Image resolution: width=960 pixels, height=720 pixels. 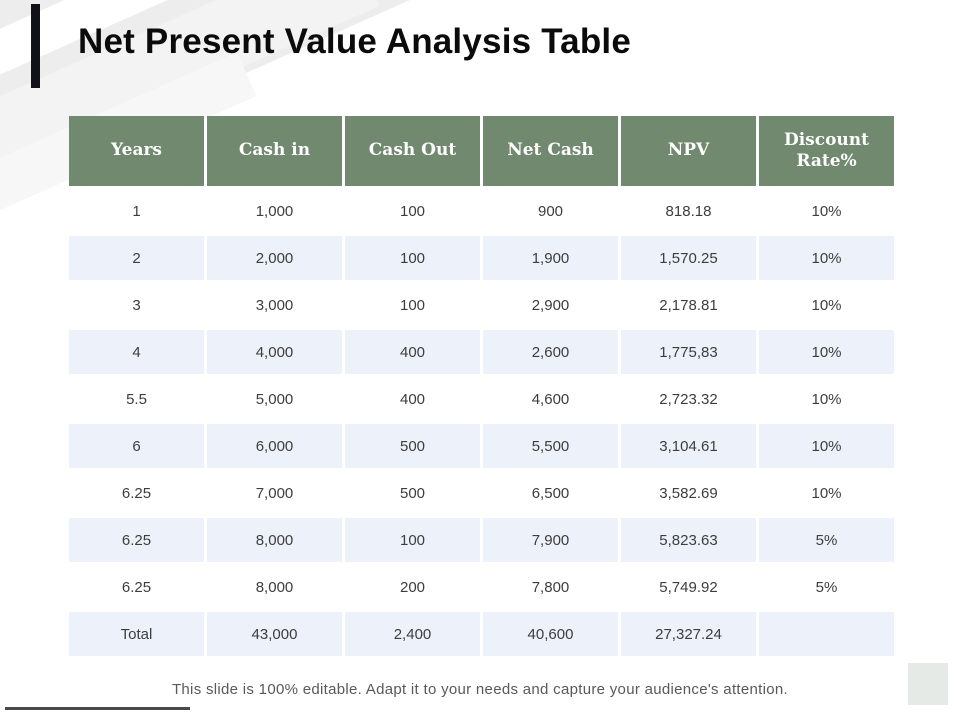 I want to click on table-row: 3 3,000 100 2,900 2,178.81 10%, so click(x=481, y=305).